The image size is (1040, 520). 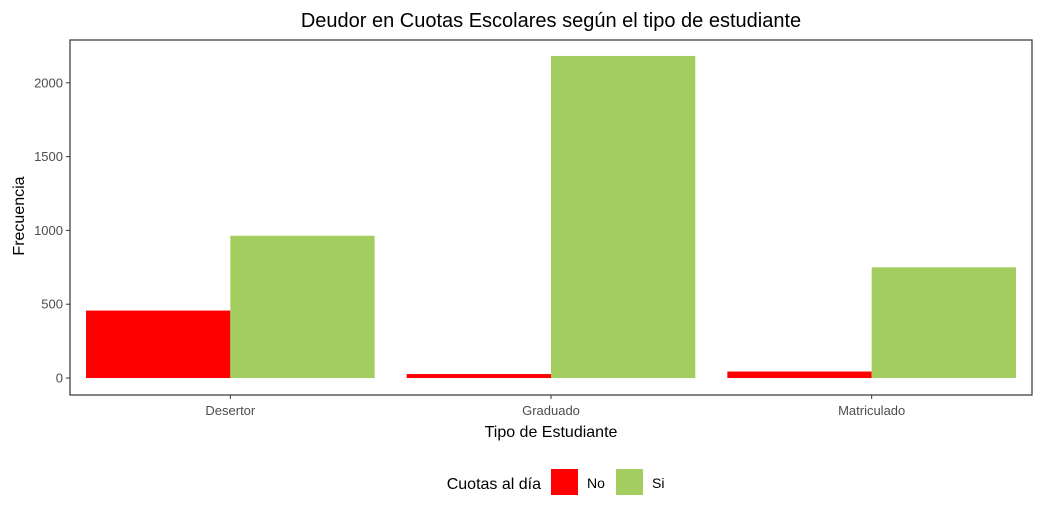 What do you see at coordinates (52, 304) in the screenshot?
I see `y-tick-label: 500` at bounding box center [52, 304].